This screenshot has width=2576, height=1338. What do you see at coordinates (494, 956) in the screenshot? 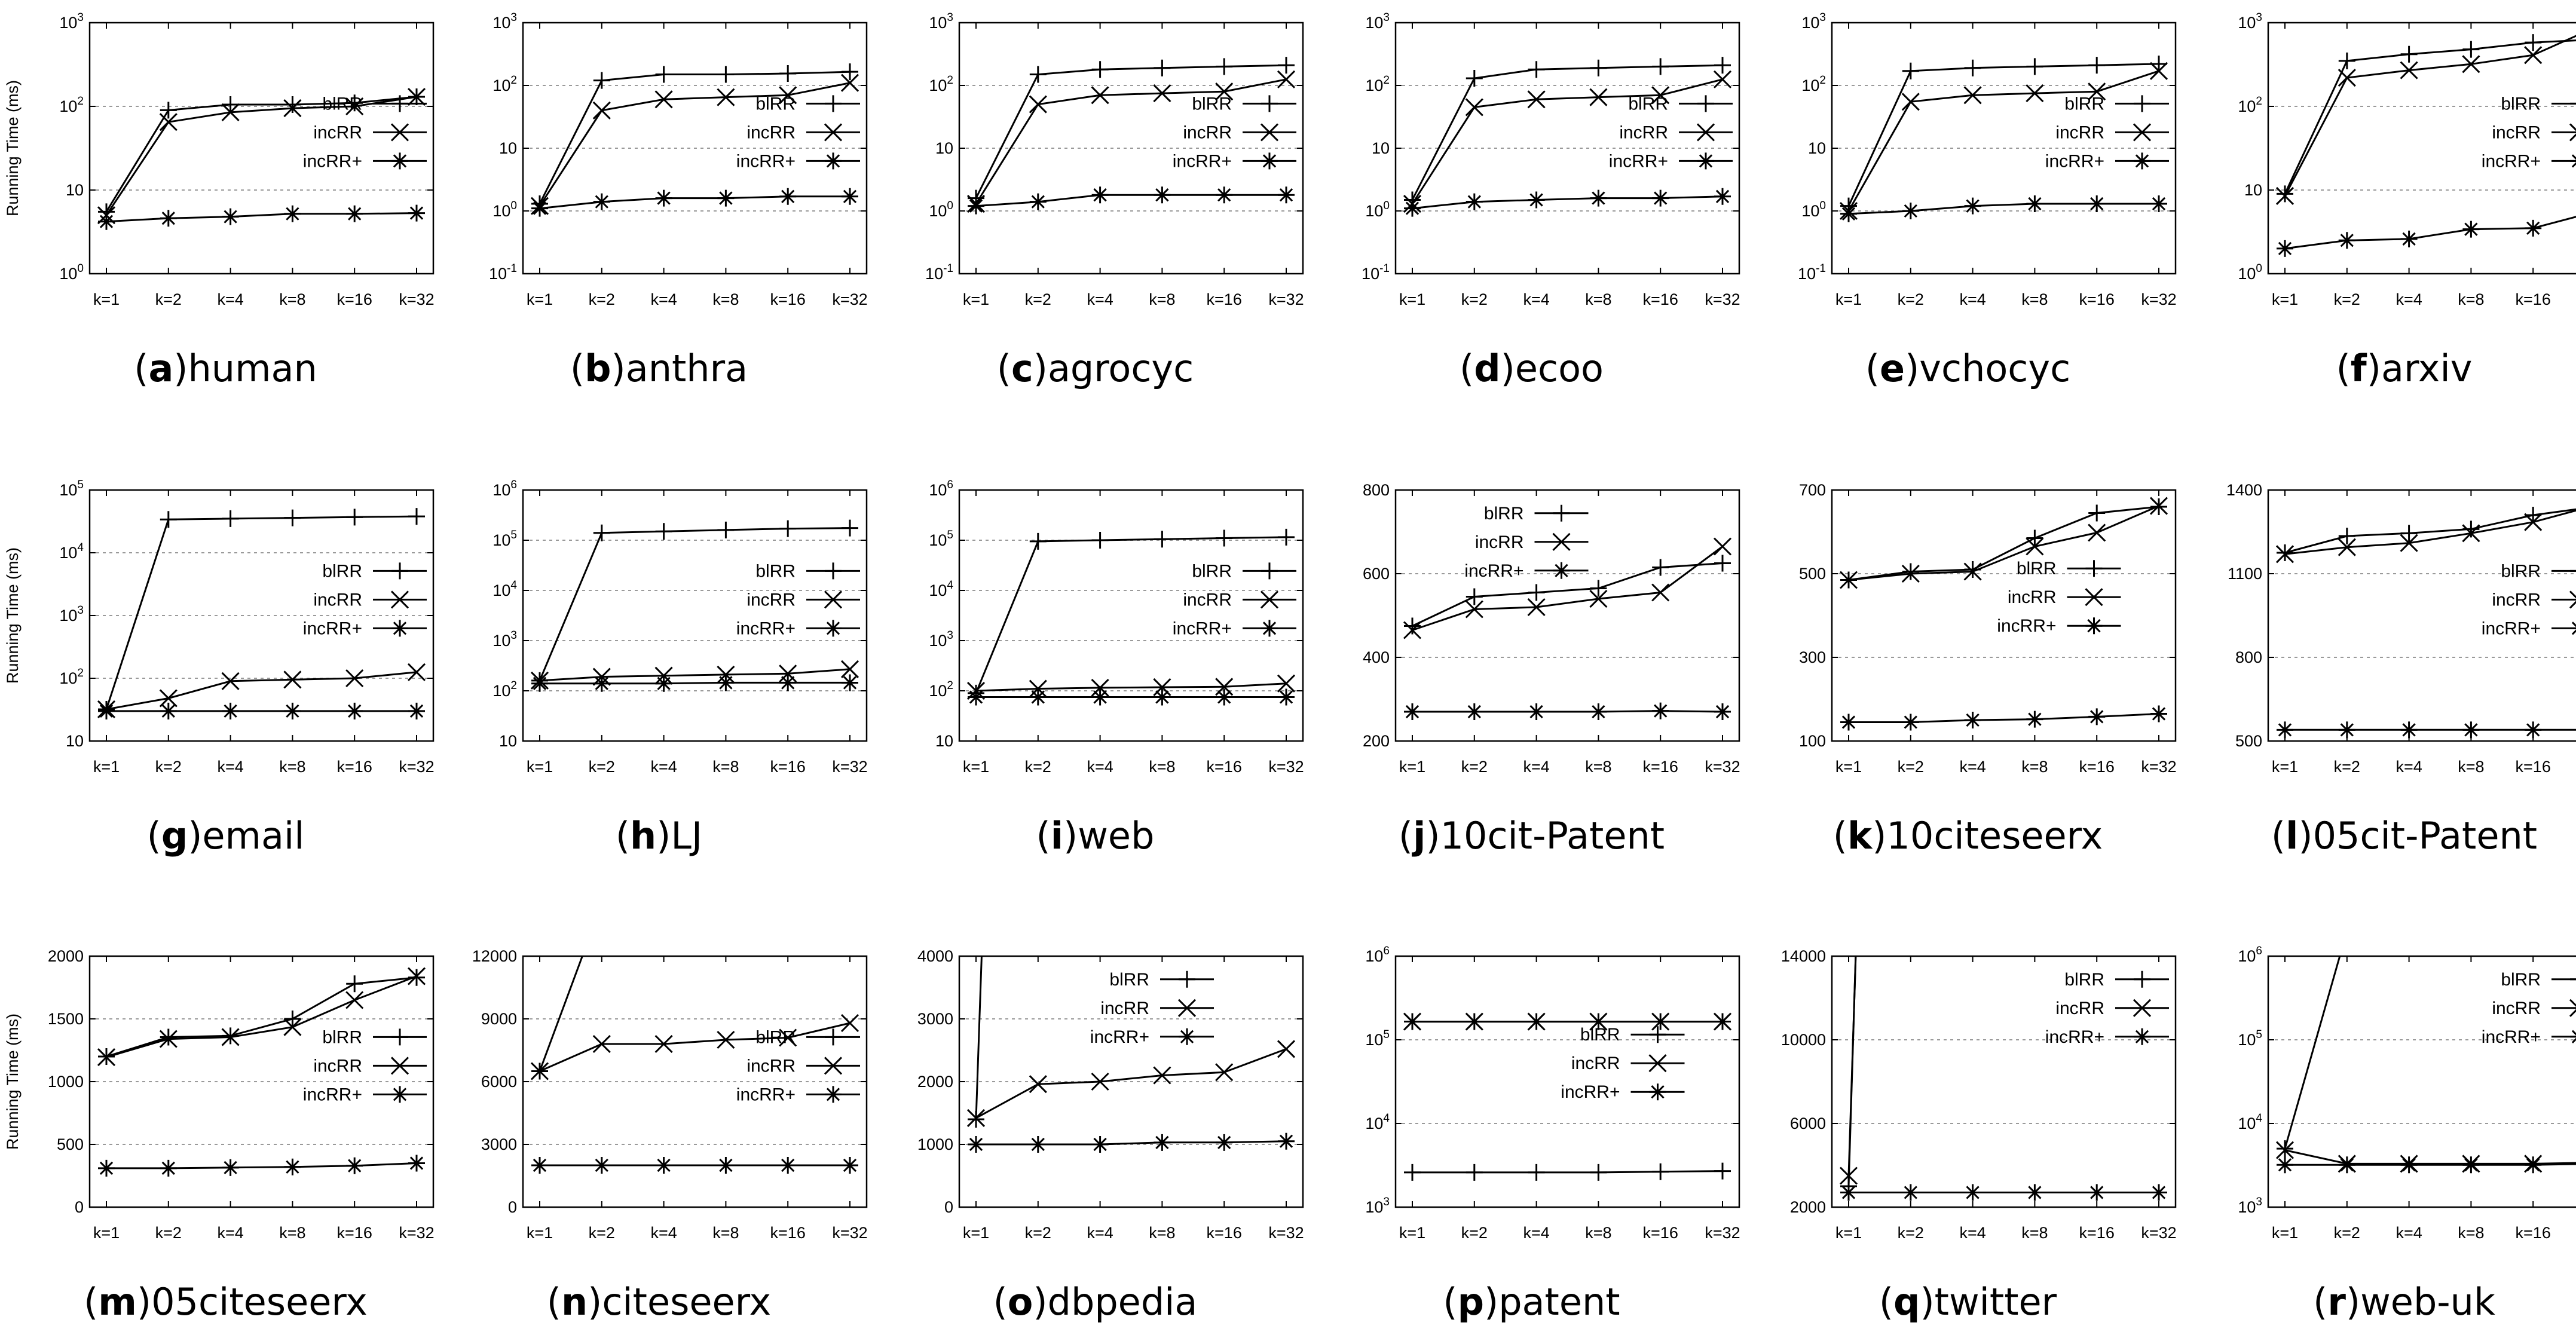
I see `y-tick-label: 12000` at bounding box center [494, 956].